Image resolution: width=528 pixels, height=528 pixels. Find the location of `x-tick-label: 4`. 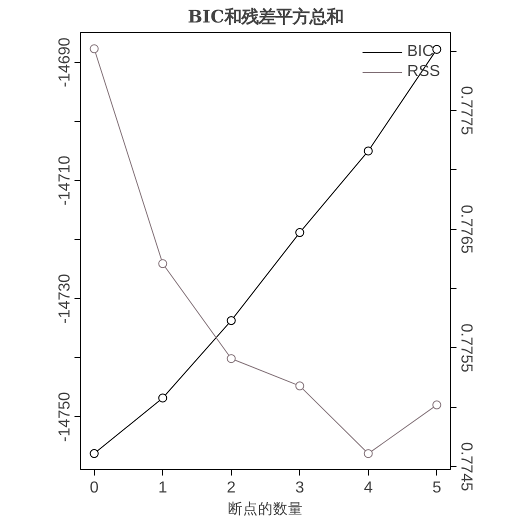

x-tick-label: 4 is located at coordinates (368, 488).